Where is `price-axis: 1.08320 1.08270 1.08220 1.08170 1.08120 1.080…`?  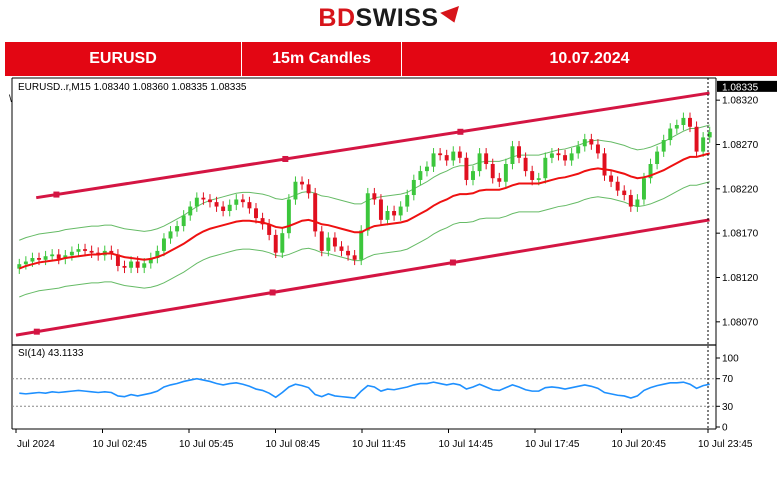
price-axis: 1.08320 1.08270 1.08220 1.08170 1.08120 1.080… is located at coordinates (746, 204).